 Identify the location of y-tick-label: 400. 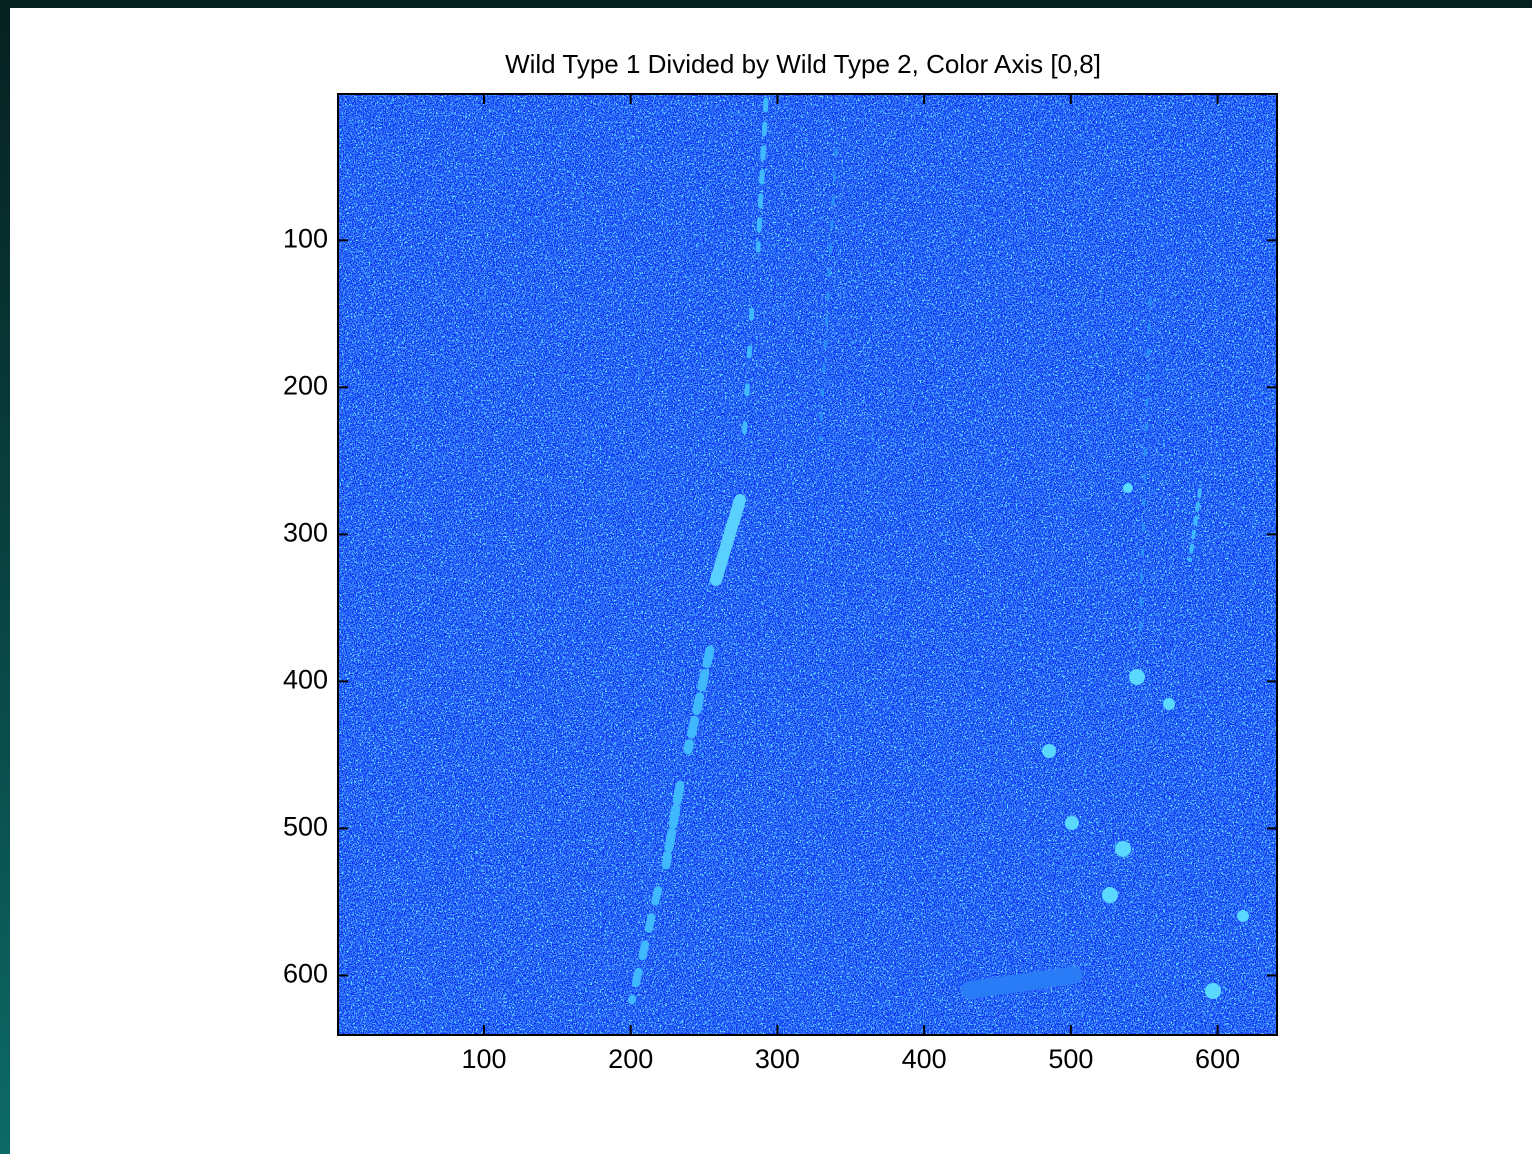
(305, 680).